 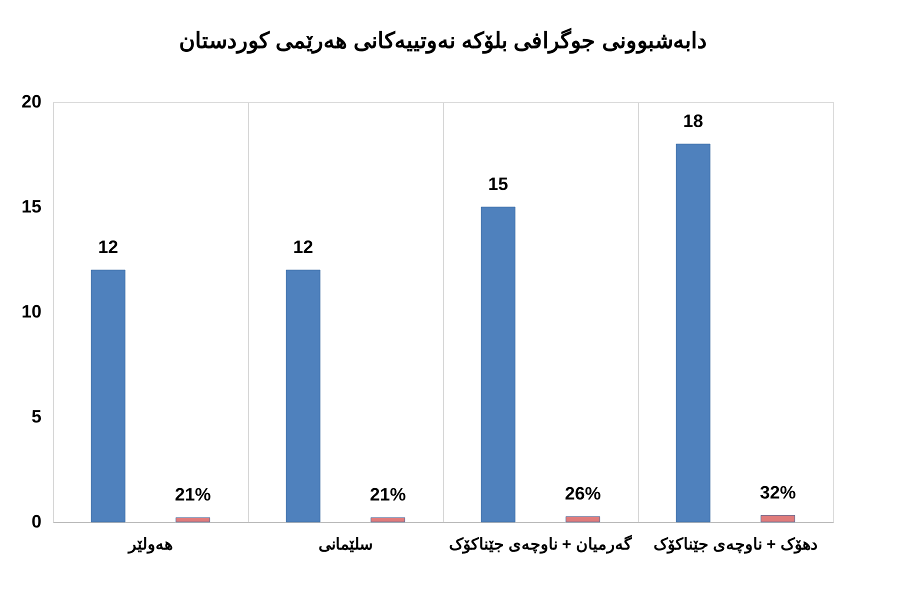 What do you see at coordinates (31, 312) in the screenshot?
I see `y-tick-label: 10` at bounding box center [31, 312].